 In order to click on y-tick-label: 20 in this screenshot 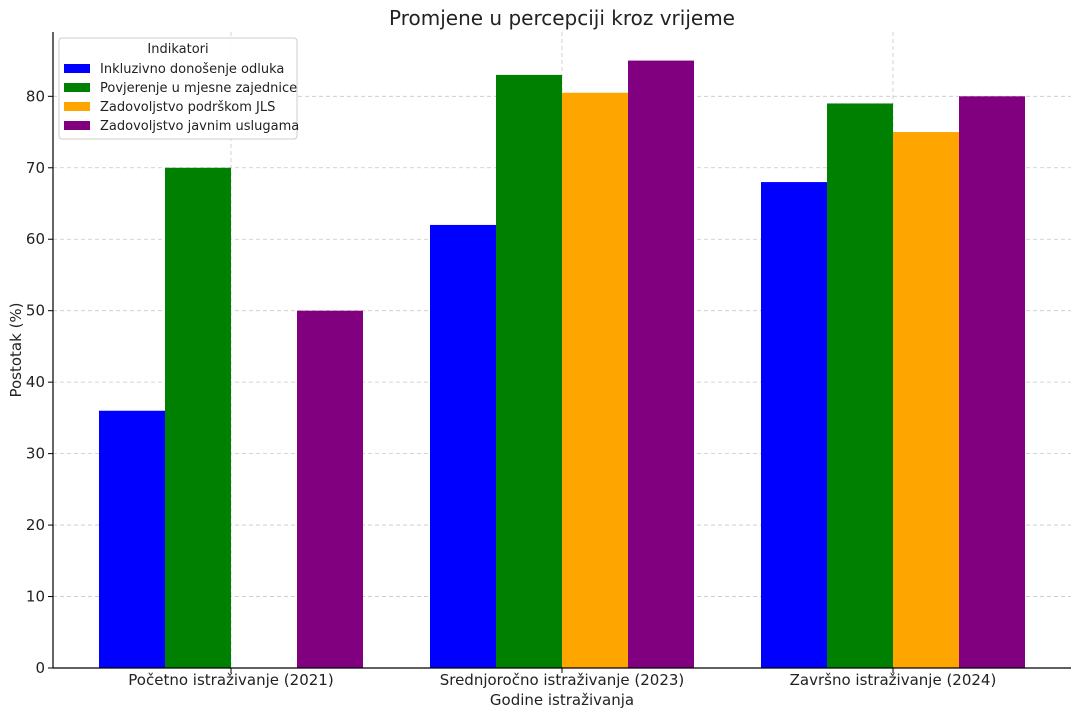, I will do `click(35, 525)`.